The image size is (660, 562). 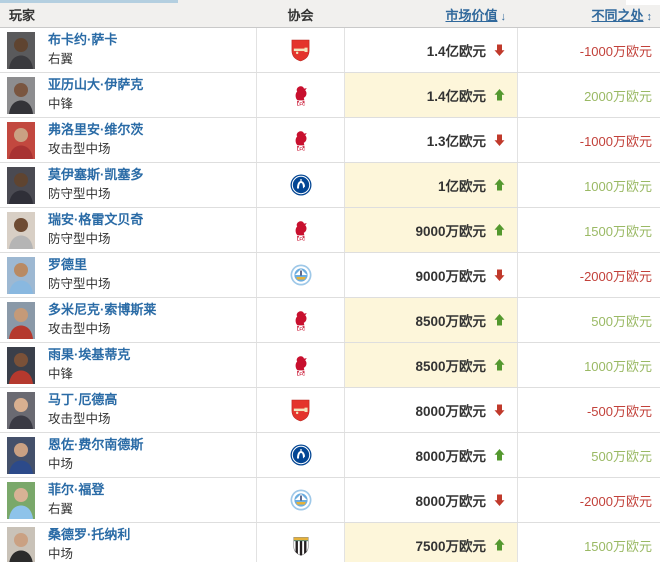 I want to click on player-info: 恩佐·费尔南德斯 中场, so click(x=95, y=455).